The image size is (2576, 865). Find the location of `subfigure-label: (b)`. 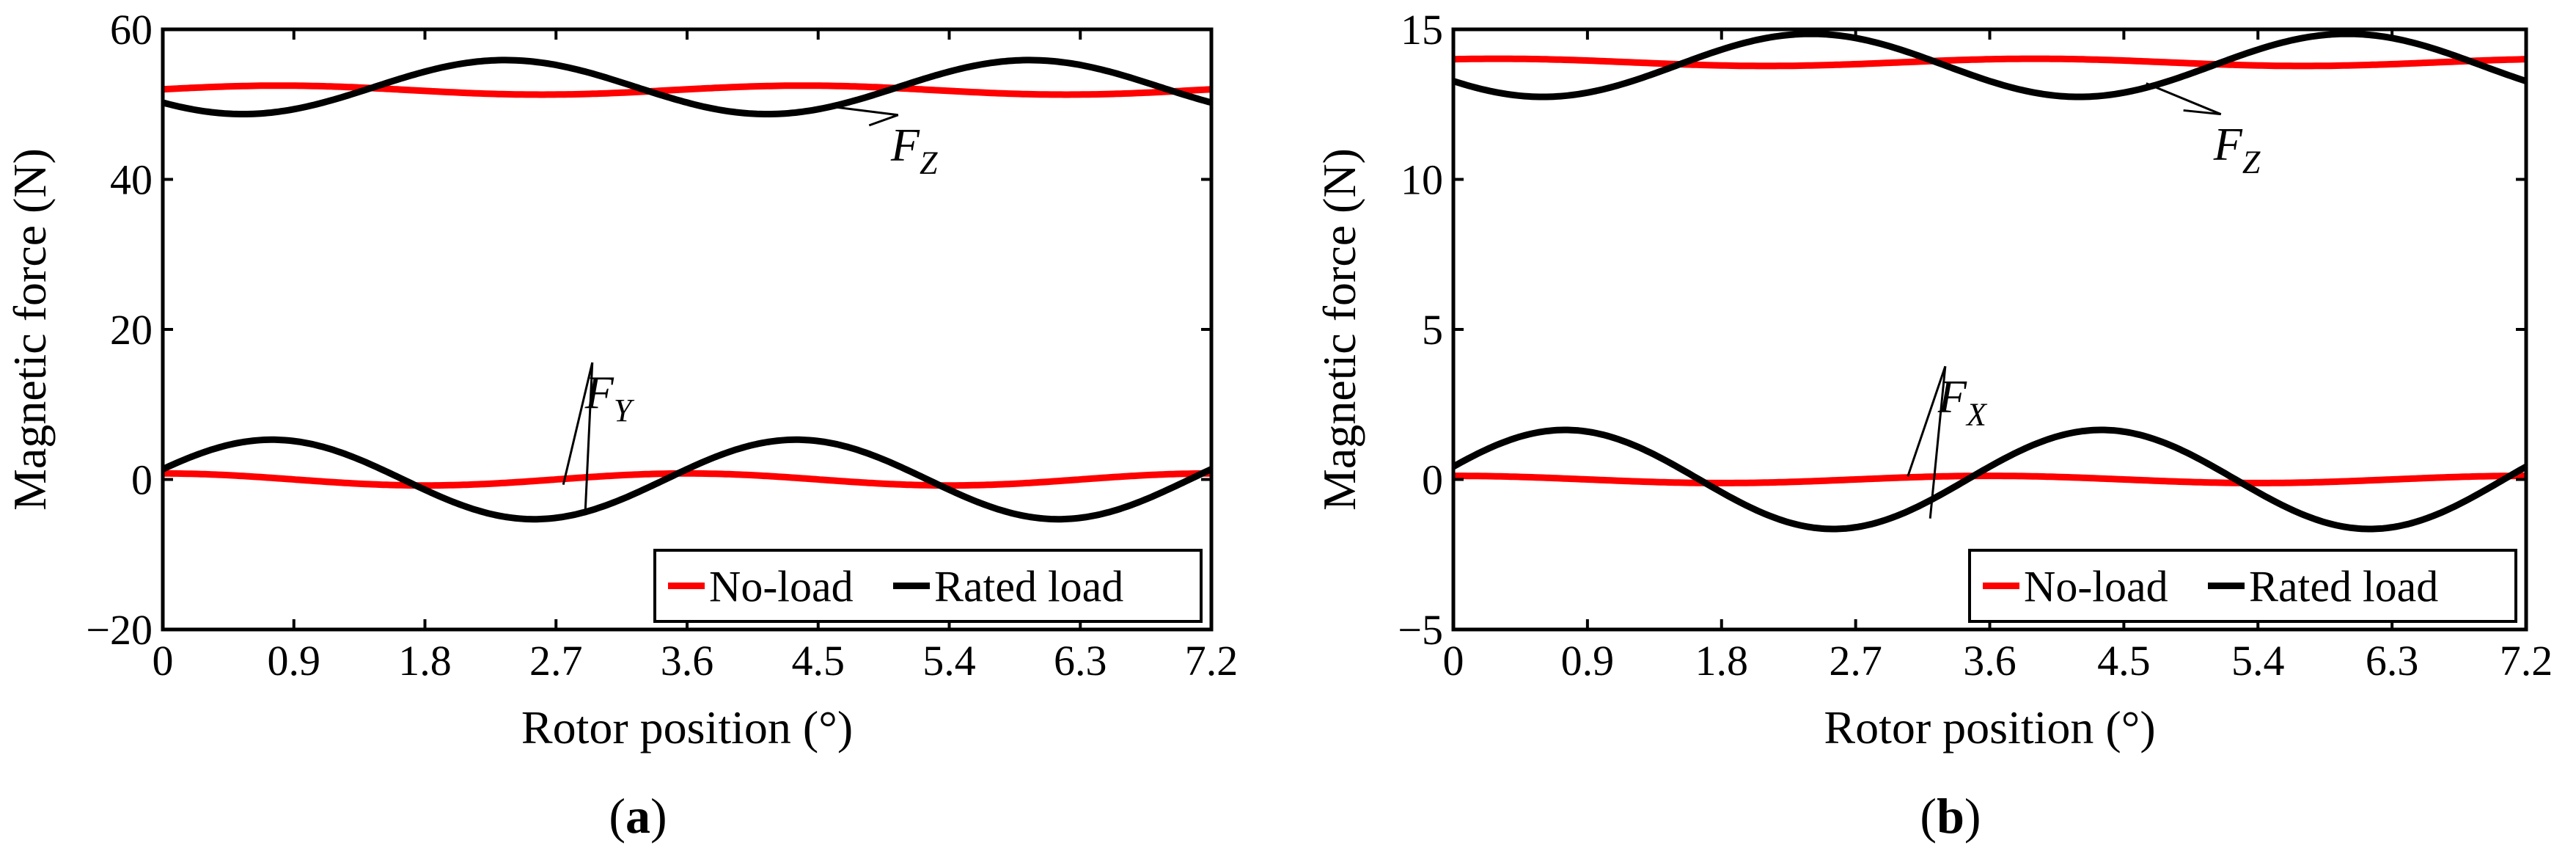

subfigure-label: (b) is located at coordinates (1951, 816).